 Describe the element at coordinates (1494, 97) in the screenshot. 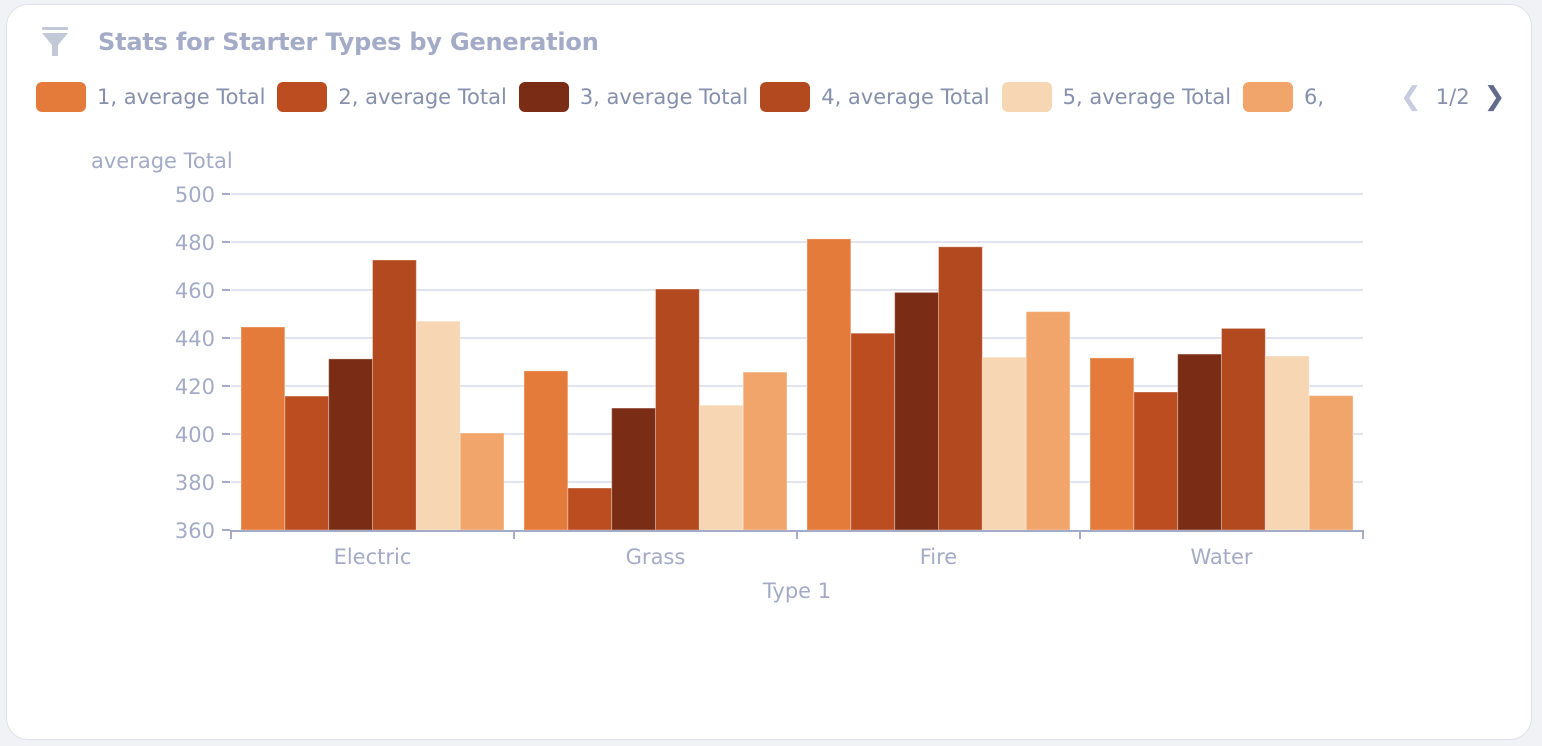

I see `chevron-right-icon: ❯` at that location.